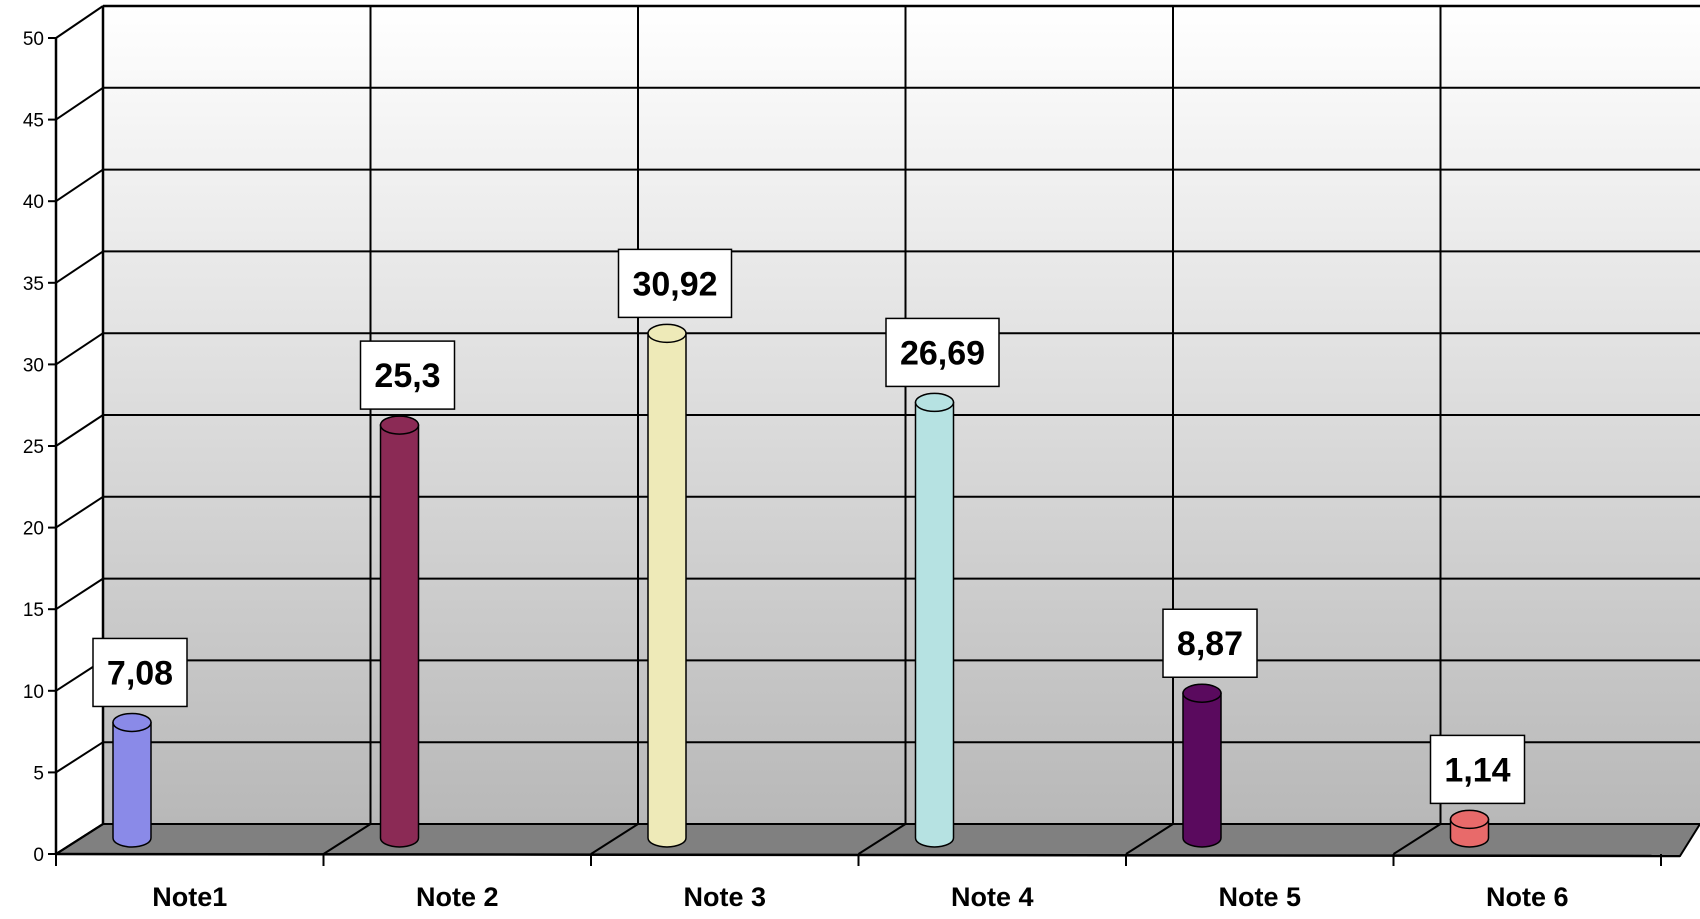  What do you see at coordinates (38, 773) in the screenshot?
I see `y-tick-label: 5` at bounding box center [38, 773].